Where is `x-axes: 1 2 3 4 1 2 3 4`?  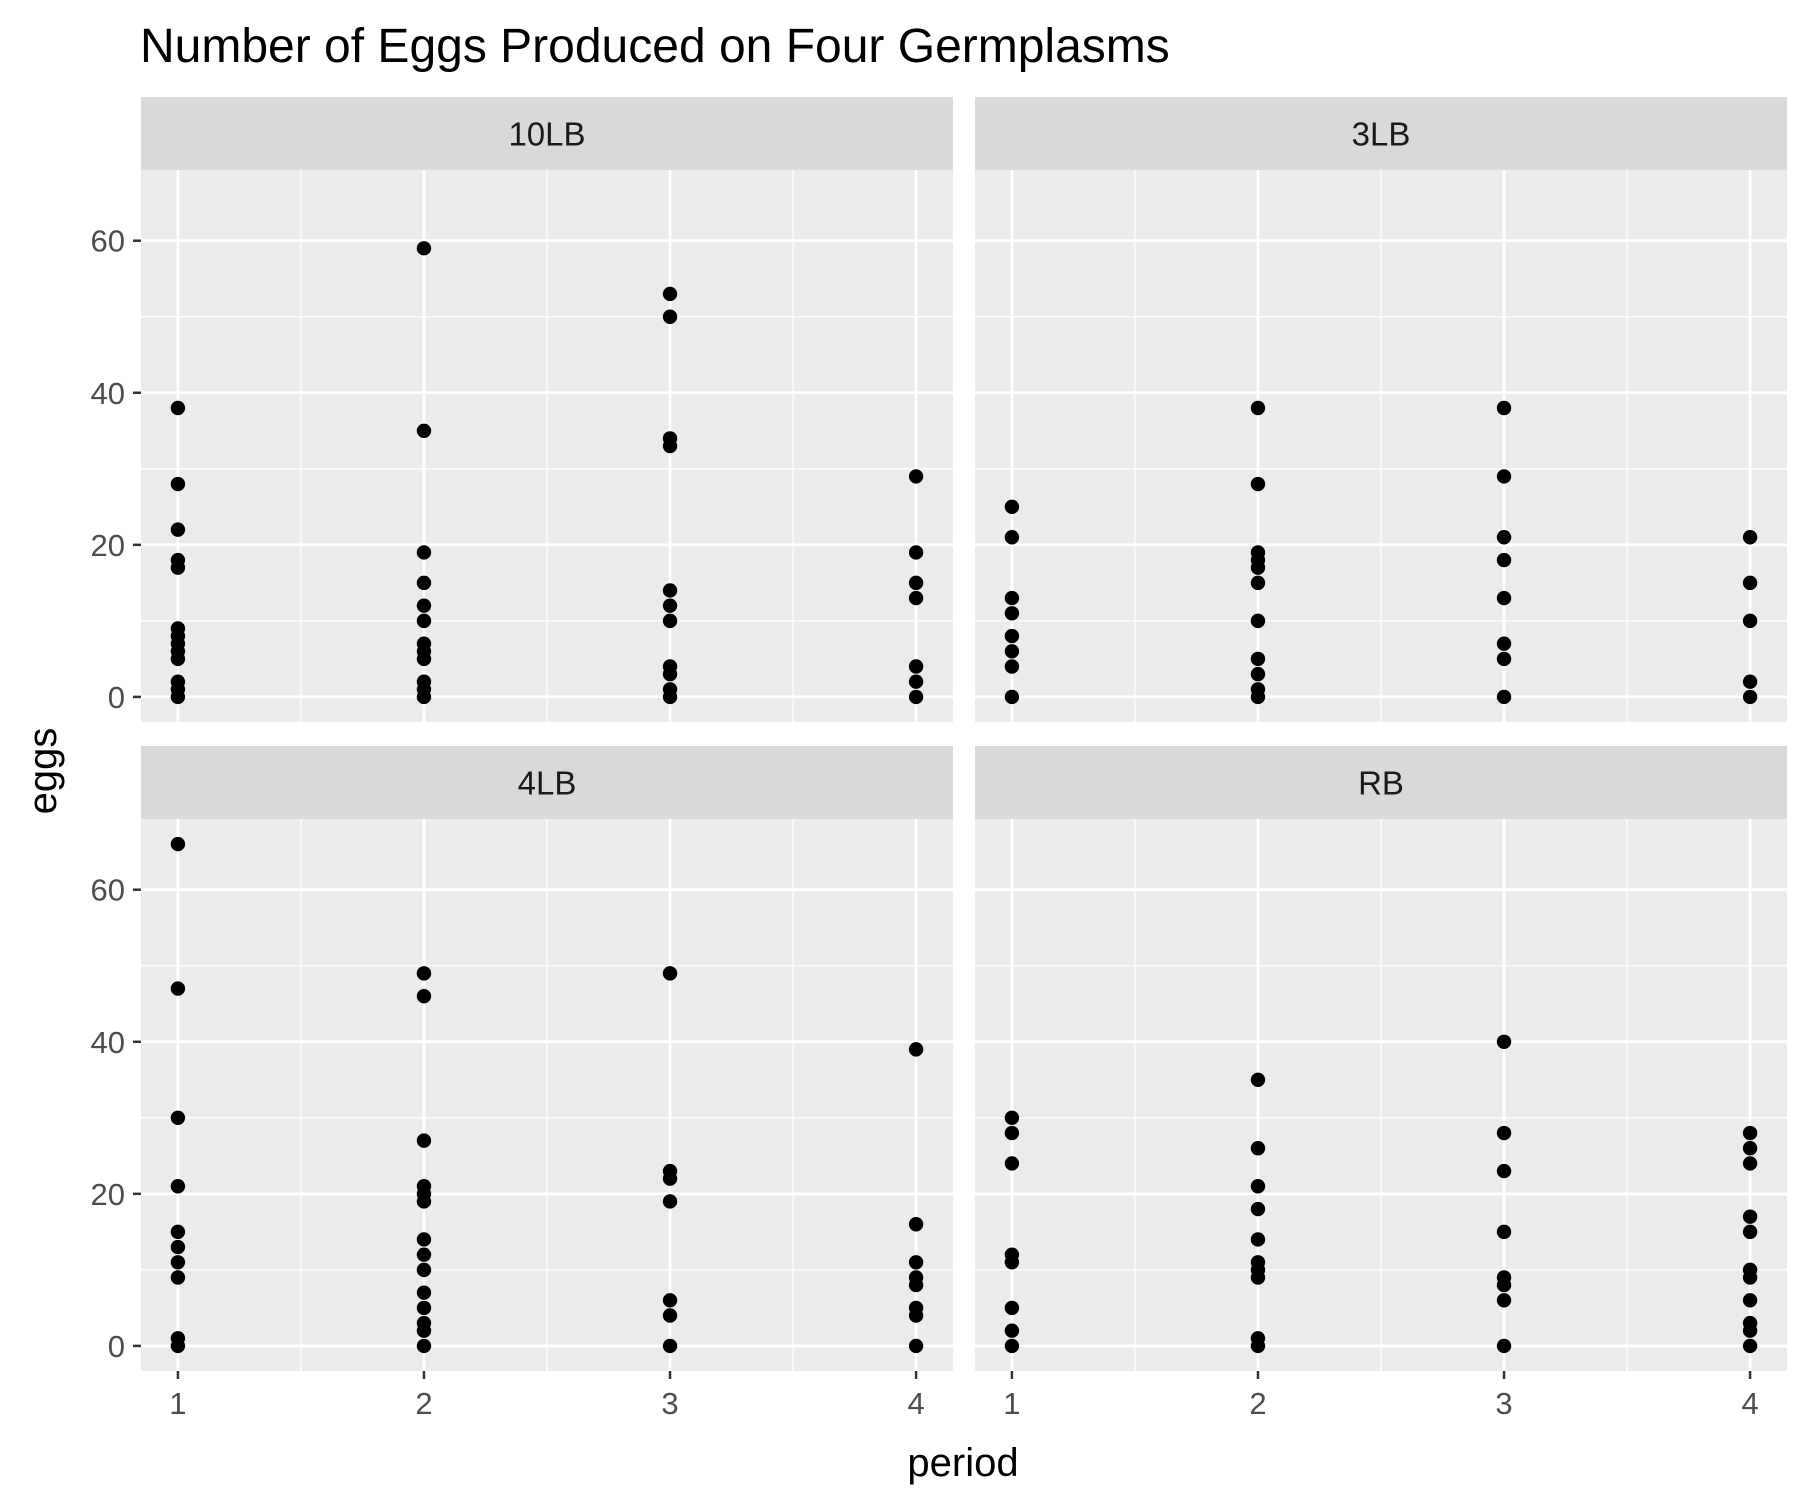 x-axes: 1 2 3 4 1 2 3 4 is located at coordinates (964, 1396).